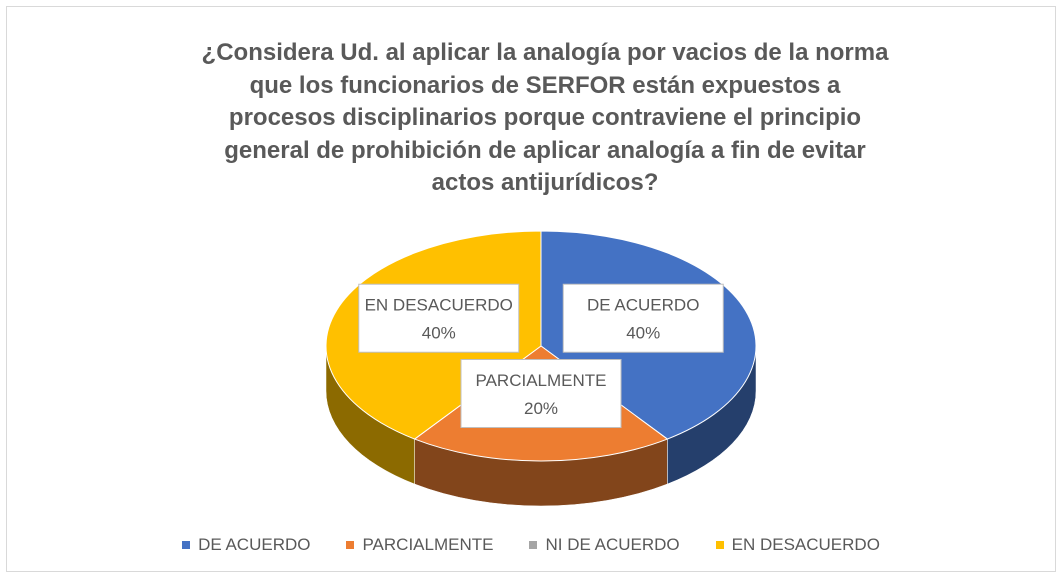 The height and width of the screenshot is (574, 1064). Describe the element at coordinates (805, 544) in the screenshot. I see `legend-label: EN DESACUERDO` at that location.